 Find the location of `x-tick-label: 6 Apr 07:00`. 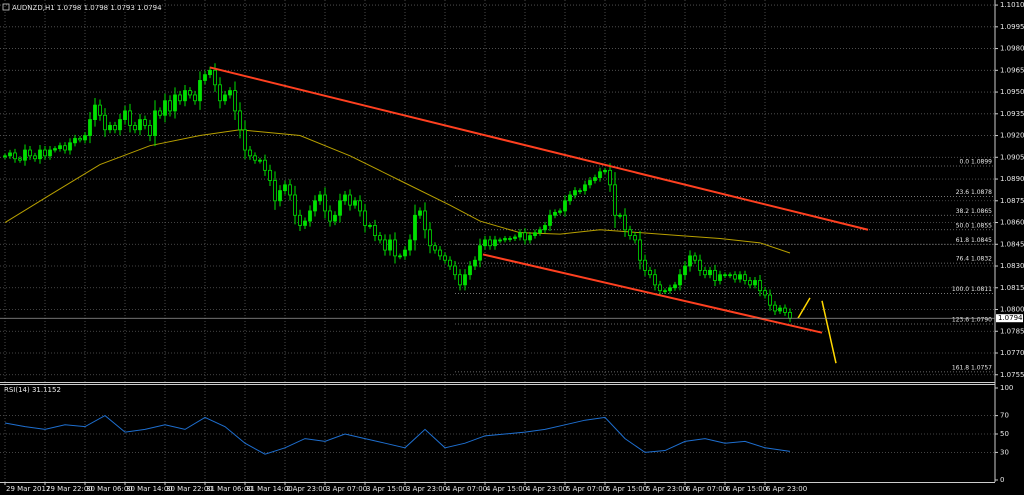

x-tick-label: 6 Apr 07:00 is located at coordinates (706, 489).